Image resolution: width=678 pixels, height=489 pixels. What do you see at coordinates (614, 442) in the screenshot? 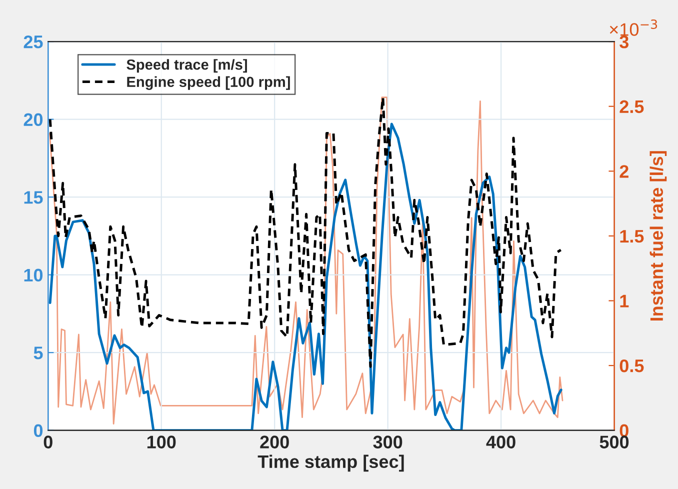
I see `x-tick-label: 500` at bounding box center [614, 442].